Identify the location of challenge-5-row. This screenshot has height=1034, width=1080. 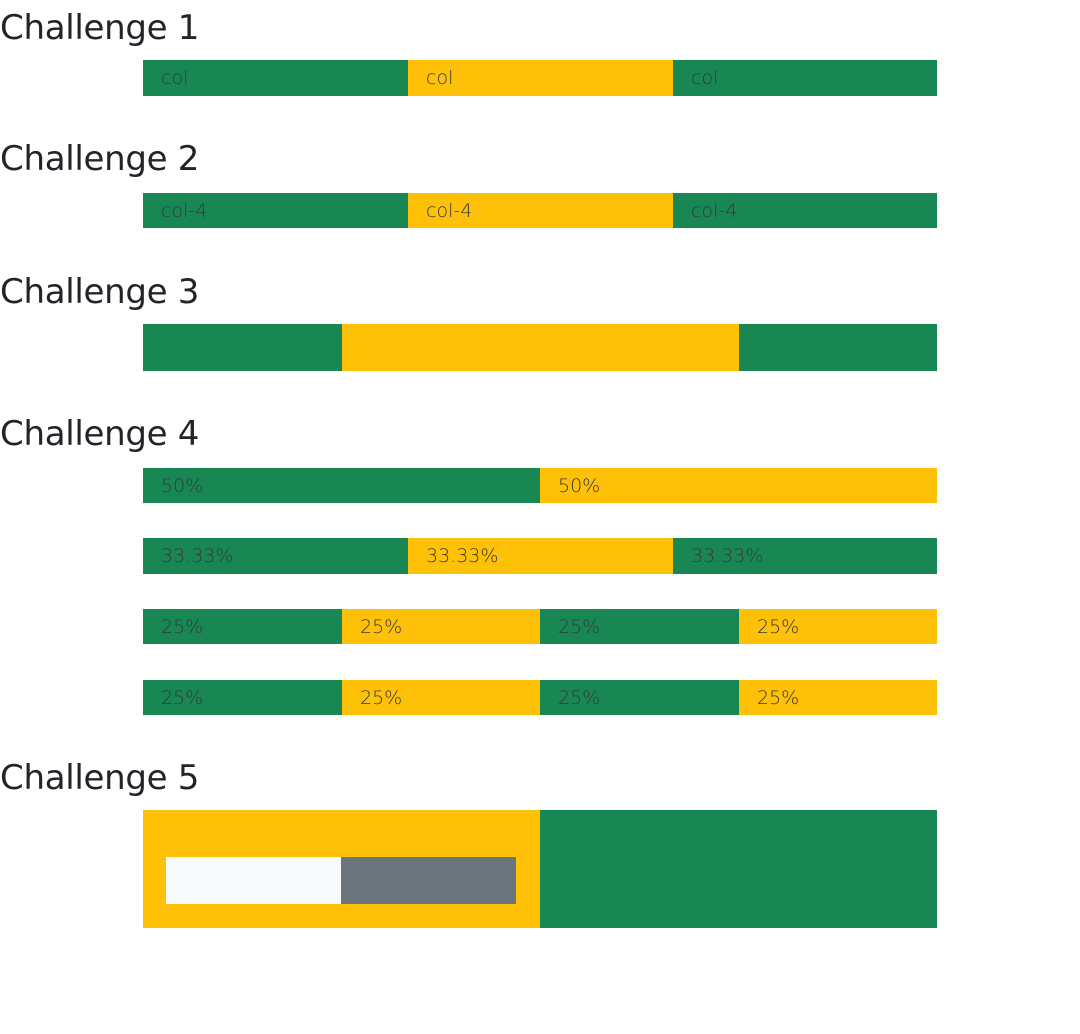
(540, 869).